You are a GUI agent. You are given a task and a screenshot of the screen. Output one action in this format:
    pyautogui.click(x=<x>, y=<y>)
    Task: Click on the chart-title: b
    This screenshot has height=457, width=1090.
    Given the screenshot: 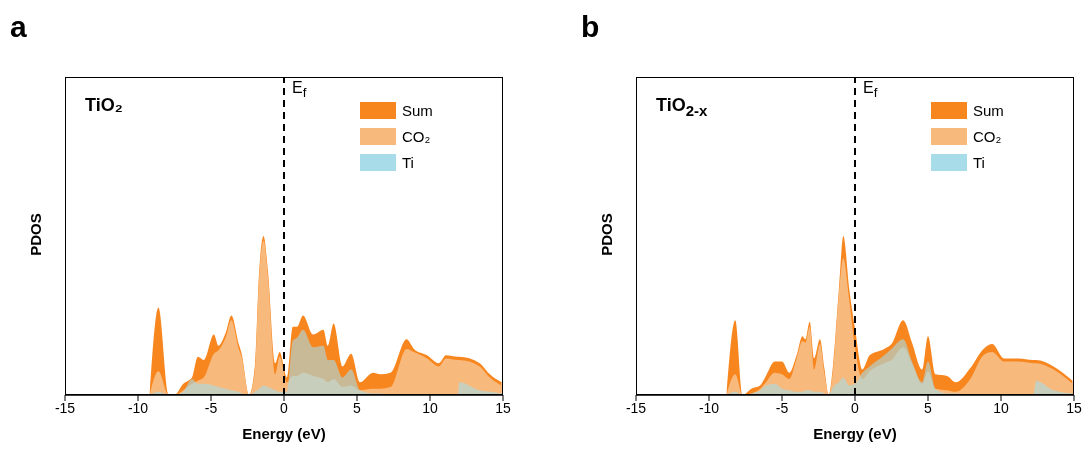 What is the action you would take?
    pyautogui.click(x=590, y=27)
    